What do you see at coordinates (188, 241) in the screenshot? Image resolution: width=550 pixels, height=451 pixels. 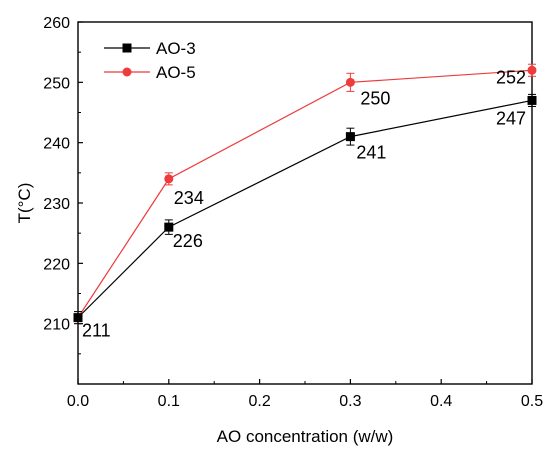 I see `data-label: 226` at bounding box center [188, 241].